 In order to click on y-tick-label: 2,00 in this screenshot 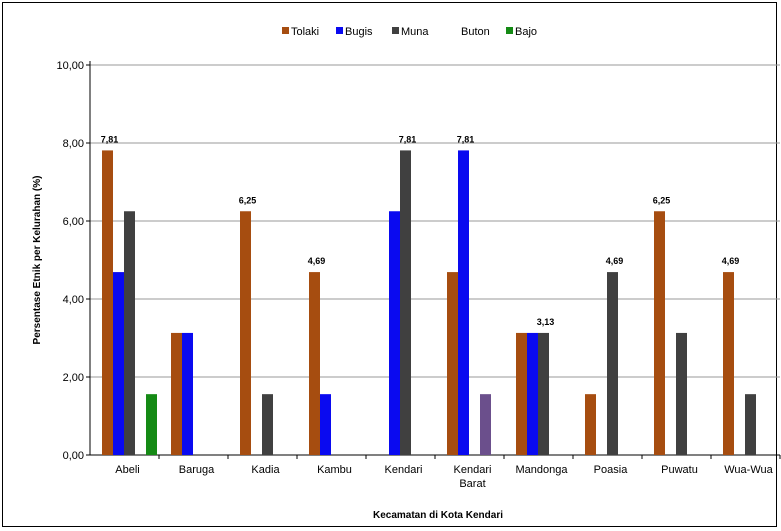, I will do `click(73, 378)`.